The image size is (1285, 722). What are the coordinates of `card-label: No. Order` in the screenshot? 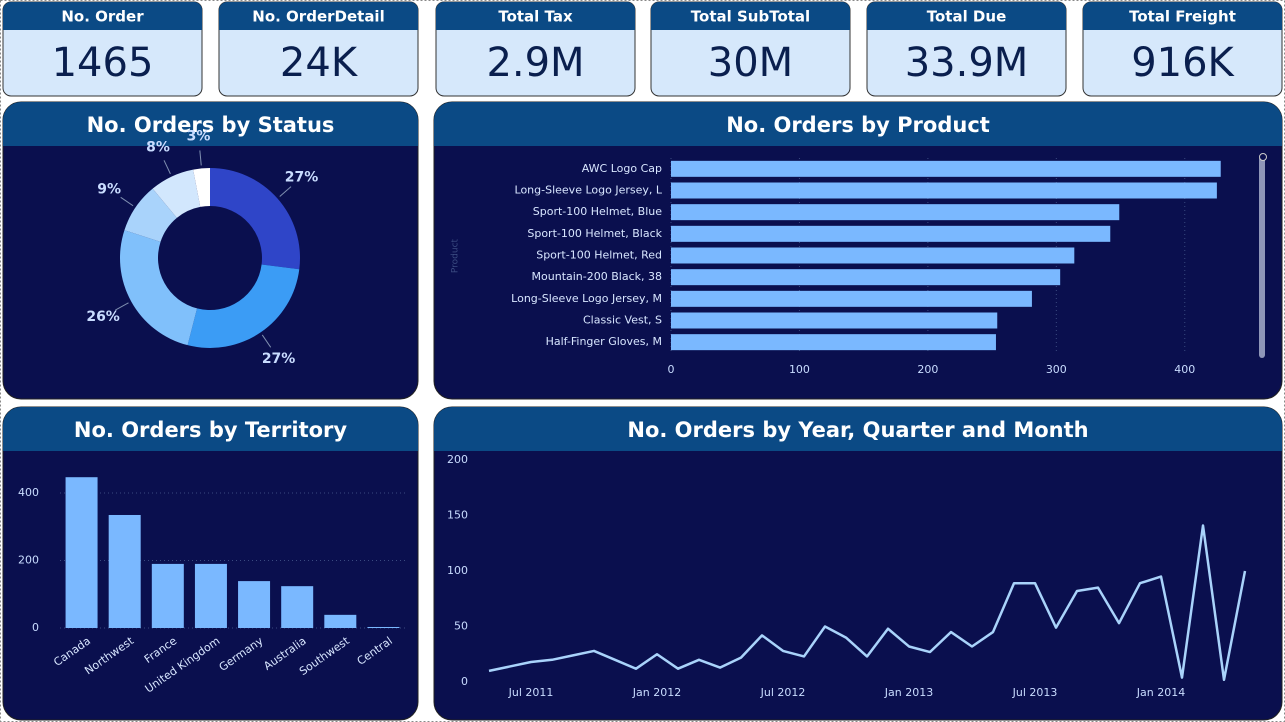 It's located at (102, 17).